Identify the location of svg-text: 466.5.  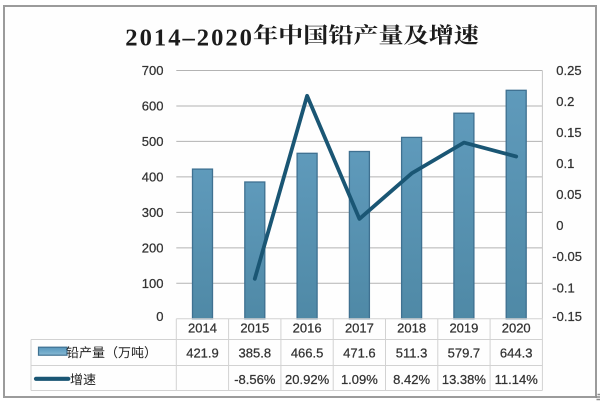
(307, 353).